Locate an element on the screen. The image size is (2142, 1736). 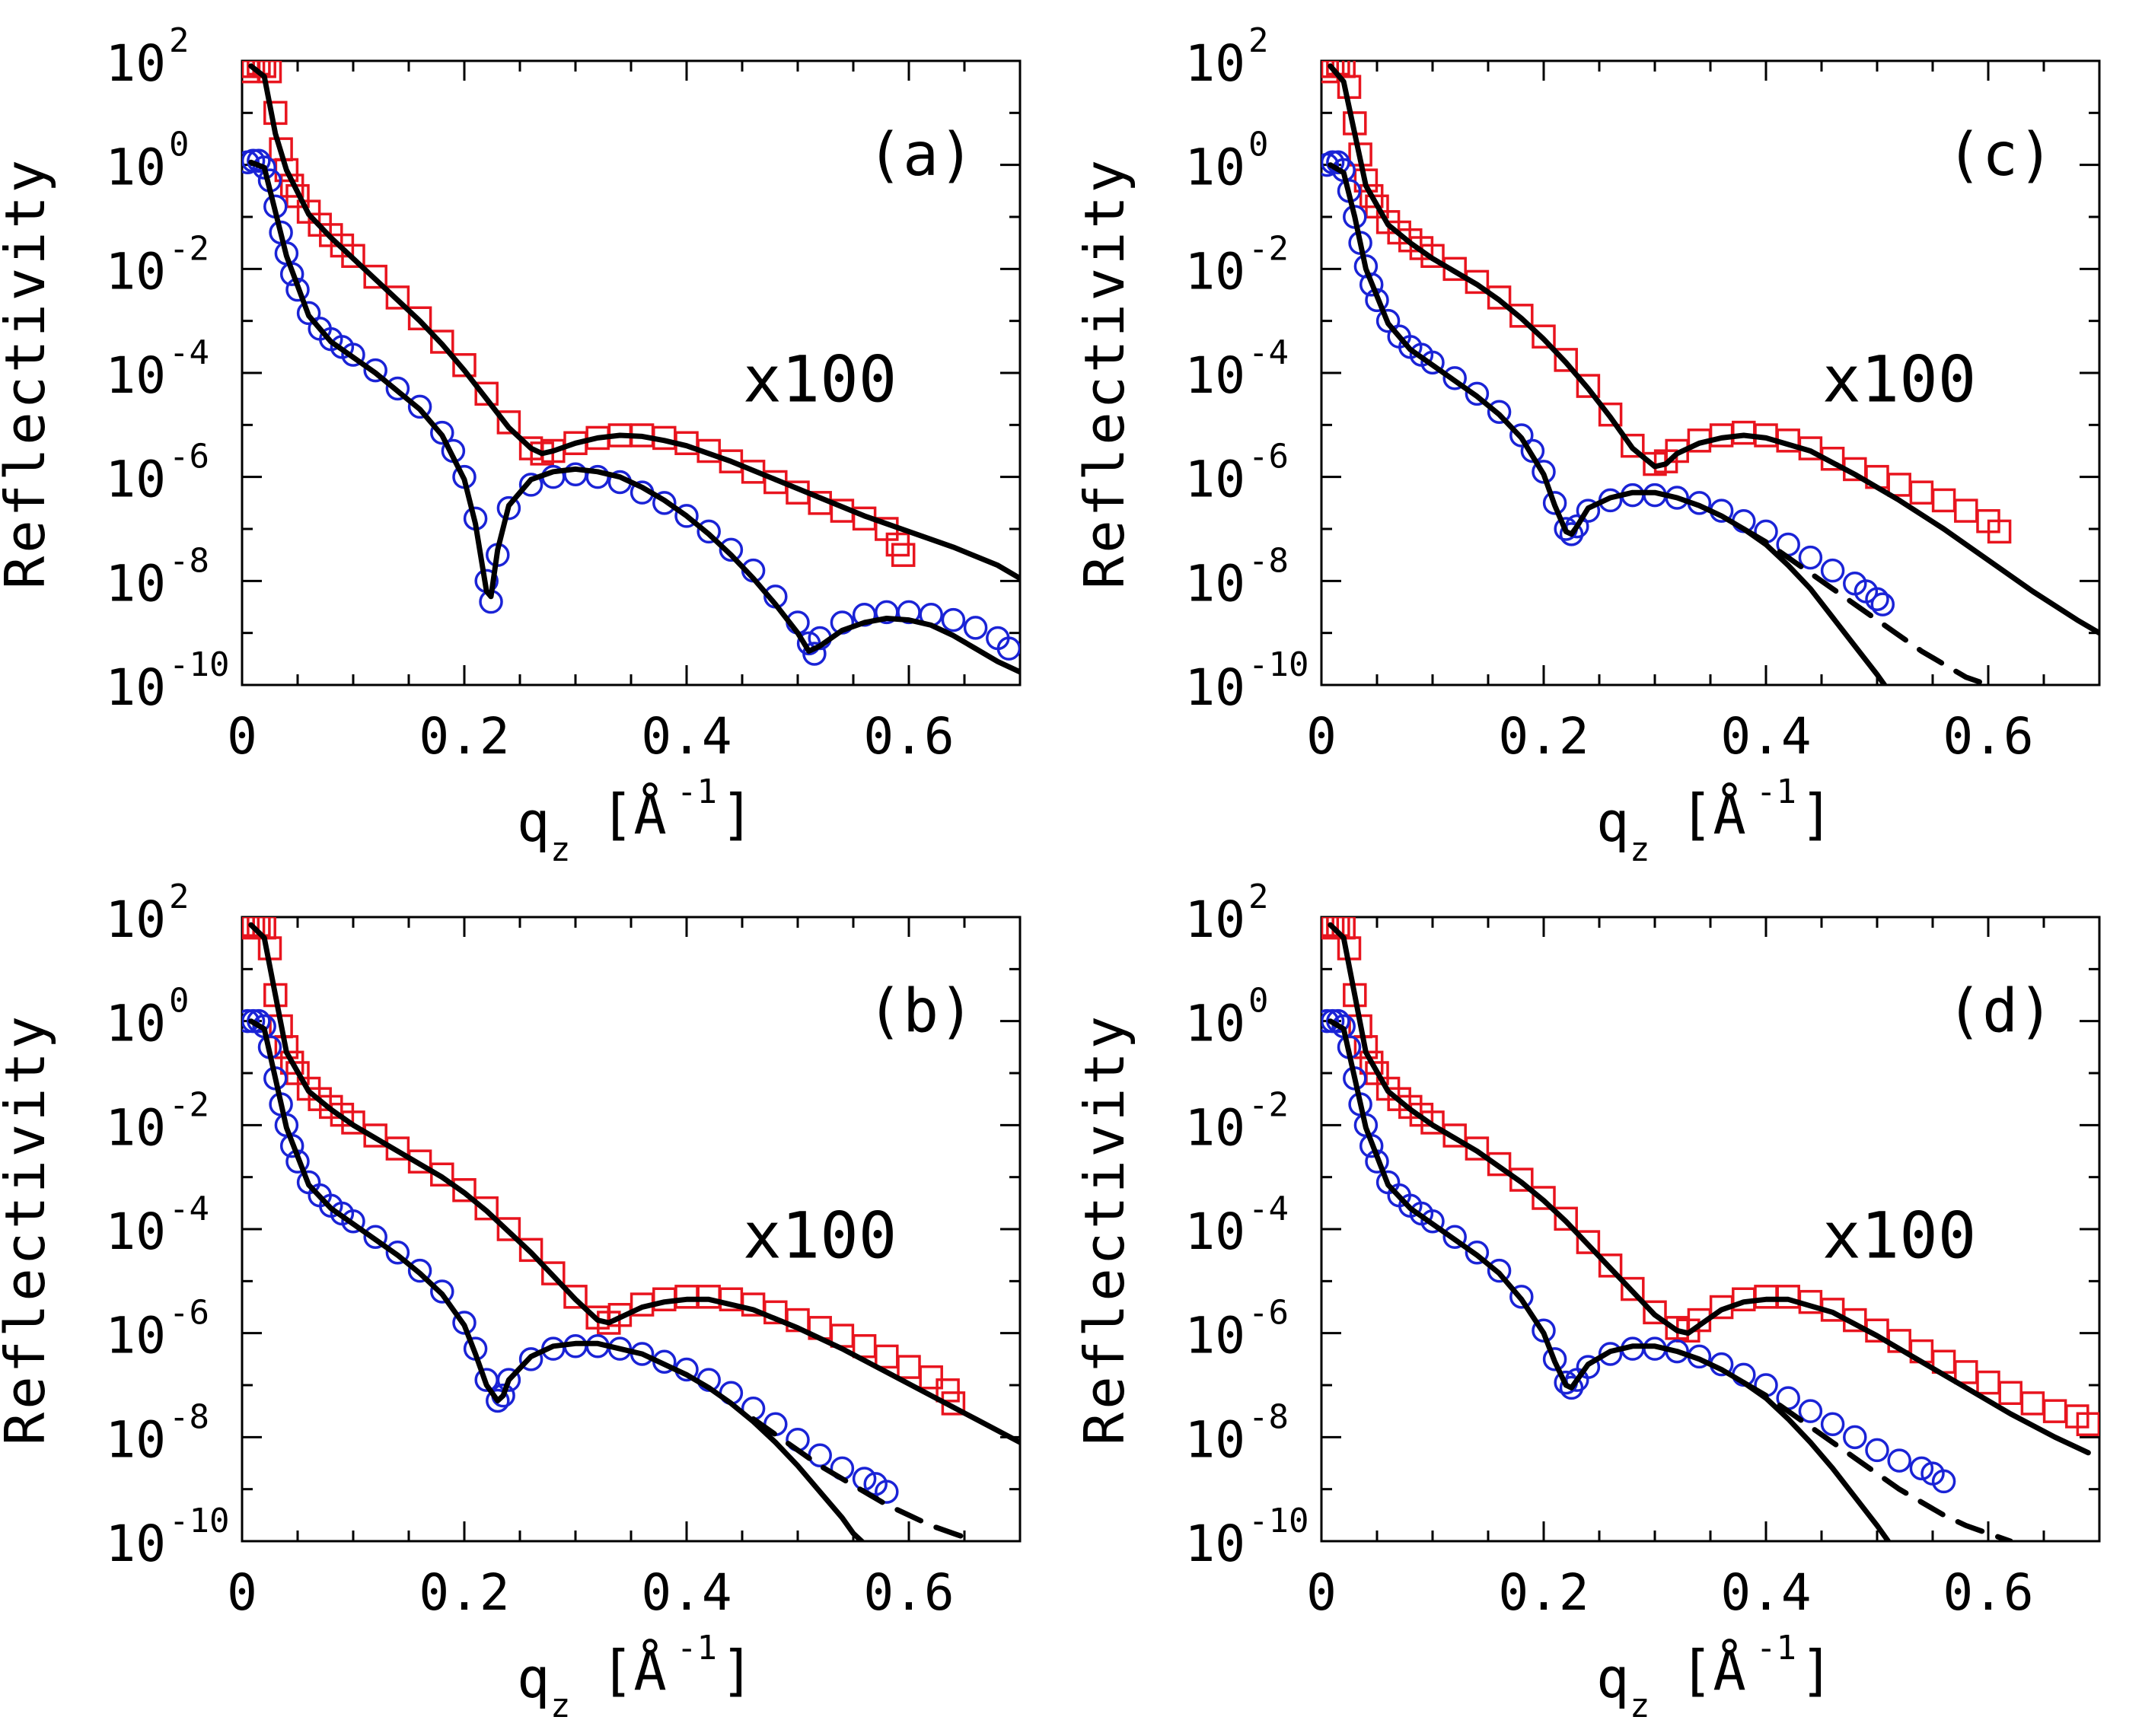
series-extended-fit is located at coordinates (1877, 1460).